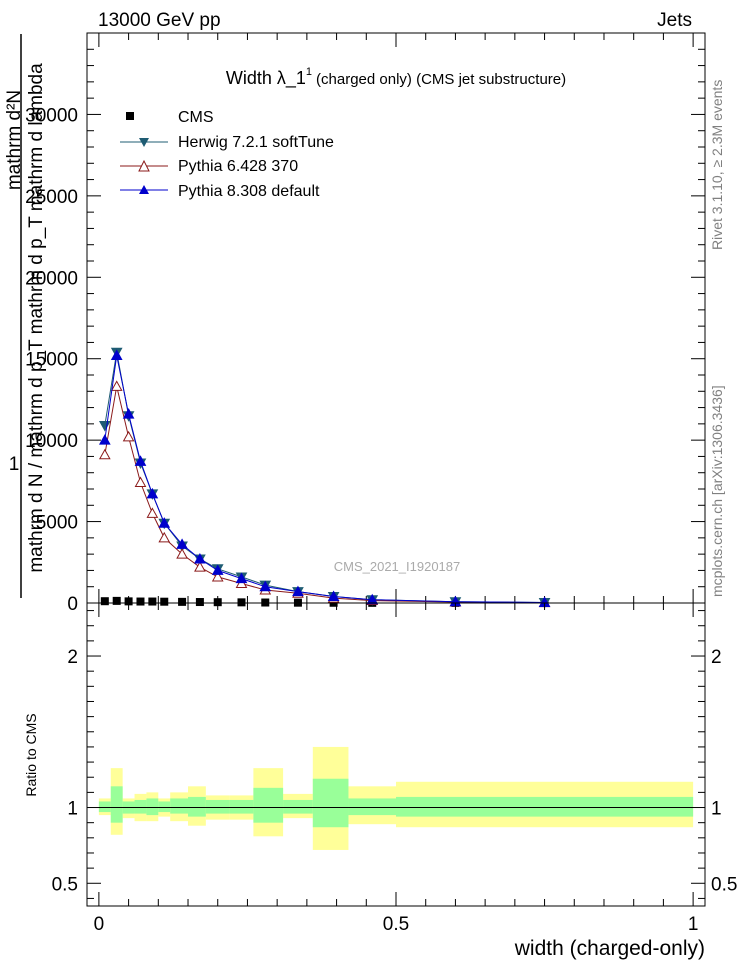 This screenshot has width=746, height=972. Describe the element at coordinates (716, 657) in the screenshot. I see `ratio-tick-label-right: 2` at that location.